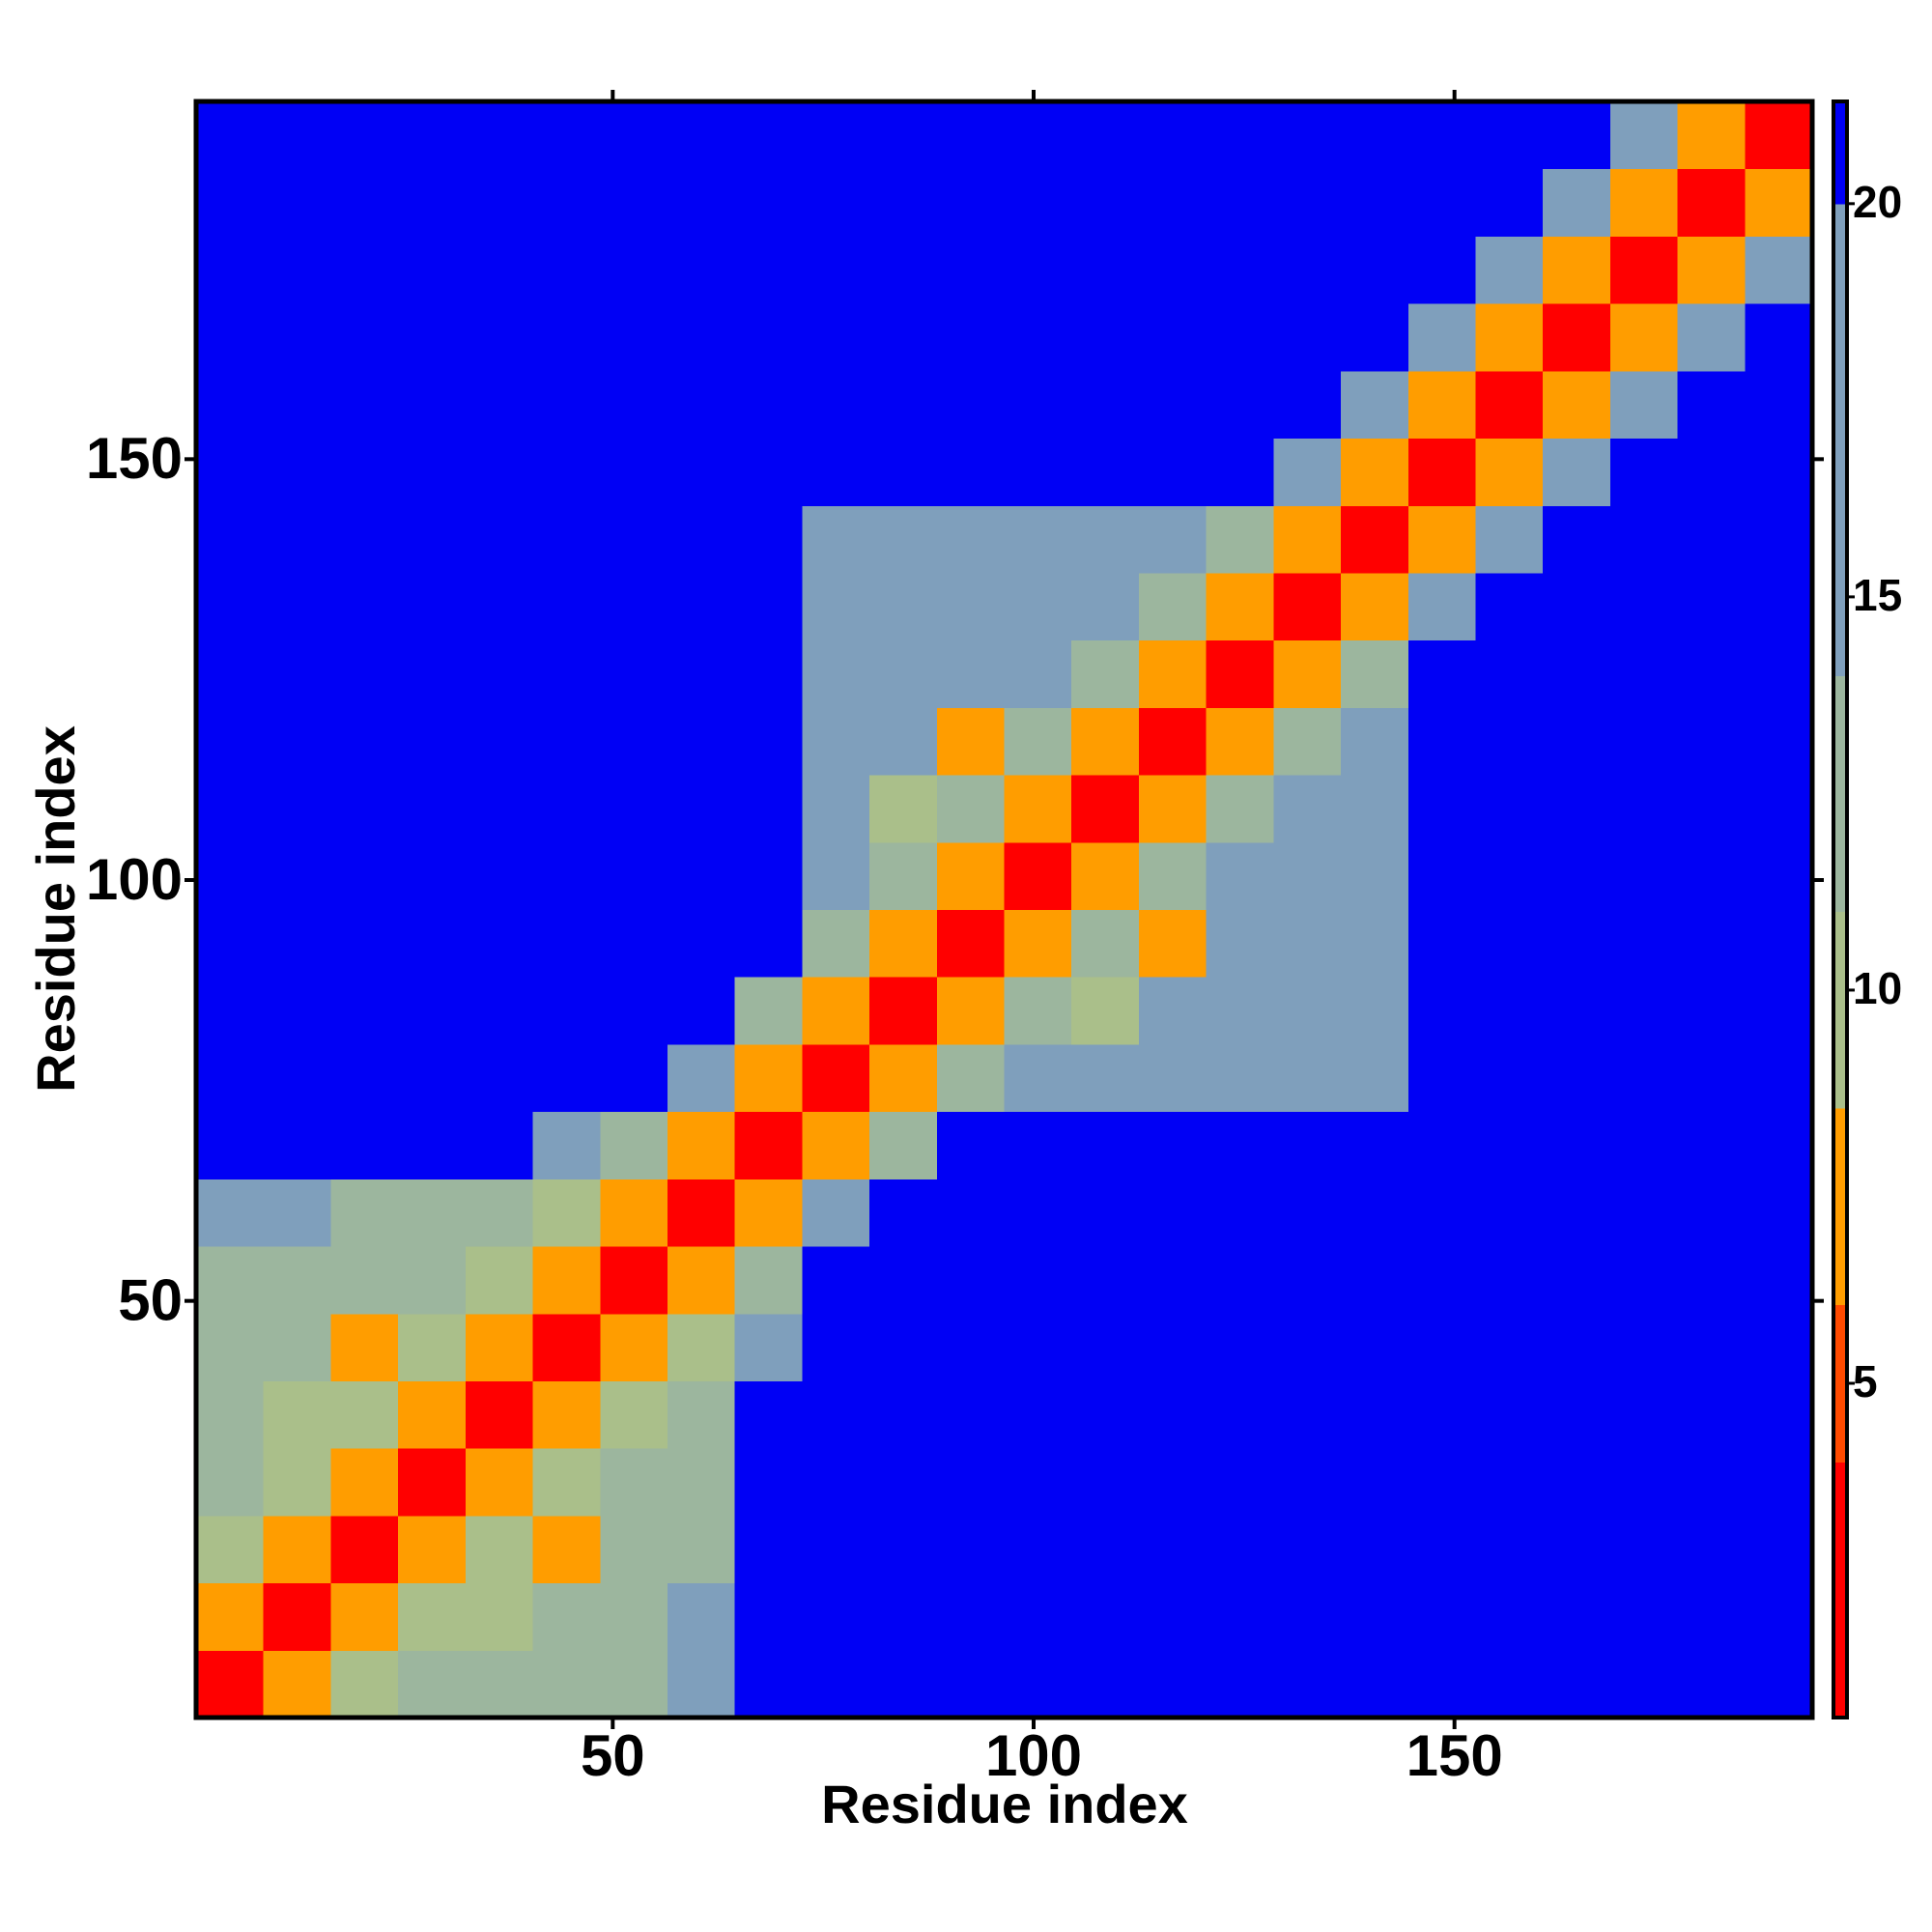  What do you see at coordinates (55, 909) in the screenshot?
I see `y-axis-title: Residue index` at bounding box center [55, 909].